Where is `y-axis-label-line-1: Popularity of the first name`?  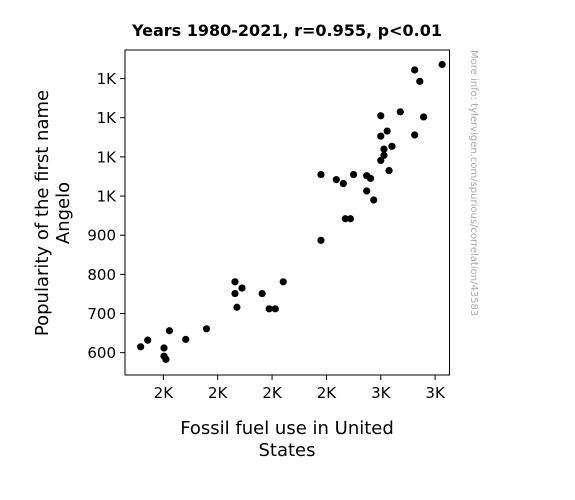 y-axis-label-line-1: Popularity of the first name is located at coordinates (42, 213).